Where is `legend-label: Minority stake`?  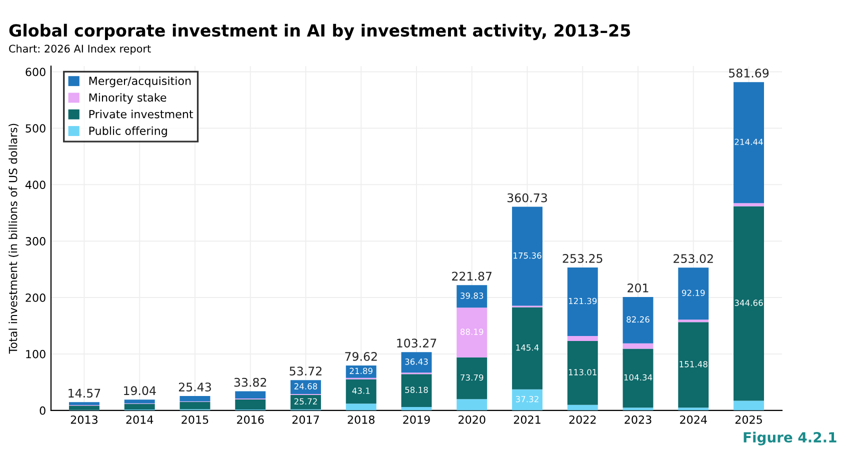 legend-label: Minority stake is located at coordinates (127, 98).